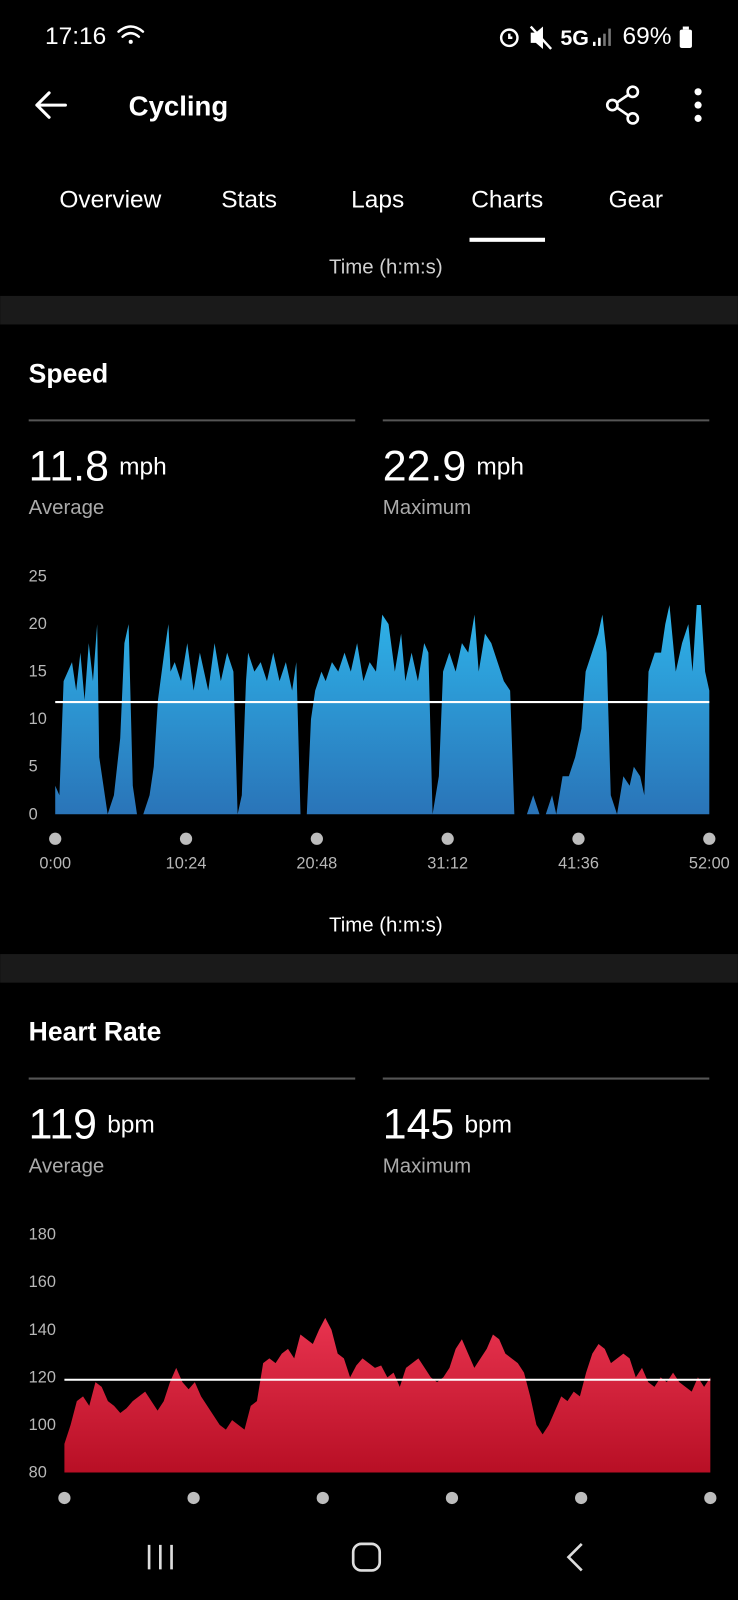 The width and height of the screenshot is (738, 1600). Describe the element at coordinates (541, 37) in the screenshot. I see `mute-icon` at that location.